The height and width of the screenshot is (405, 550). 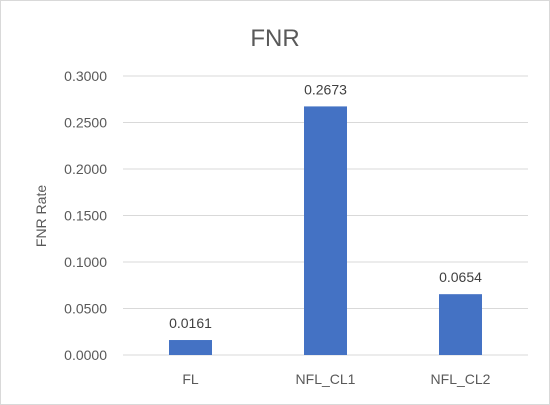 I want to click on x-tick-label: NFL_CL1, so click(x=326, y=379).